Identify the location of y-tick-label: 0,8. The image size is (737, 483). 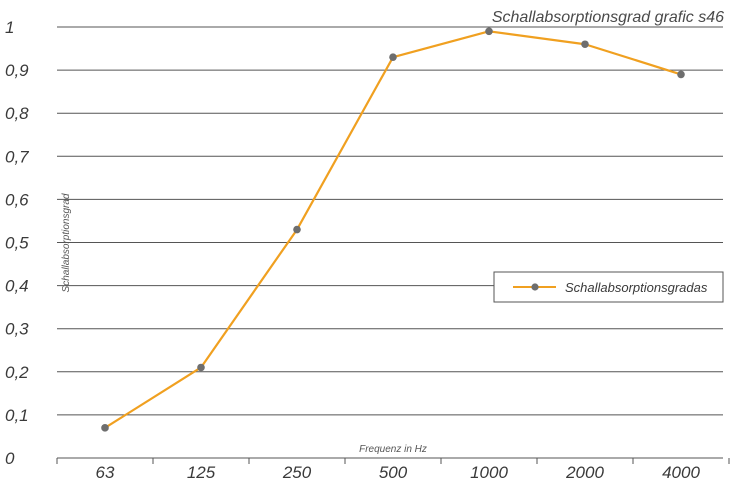
(17, 113).